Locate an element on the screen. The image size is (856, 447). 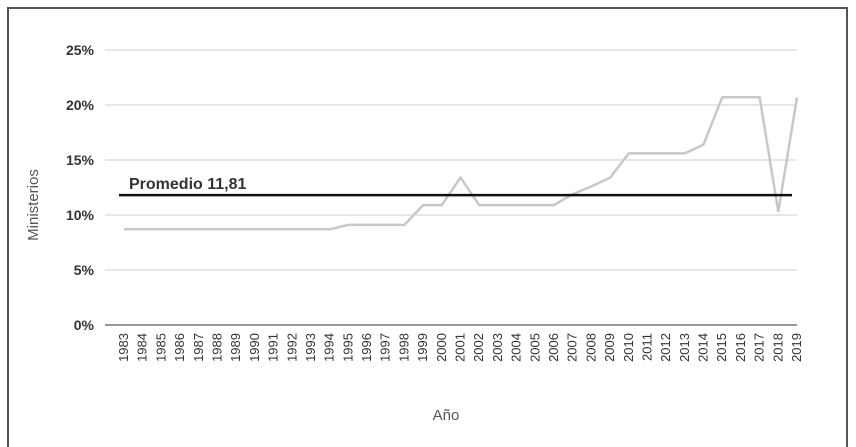
x-tick-label: 1990 is located at coordinates (254, 347).